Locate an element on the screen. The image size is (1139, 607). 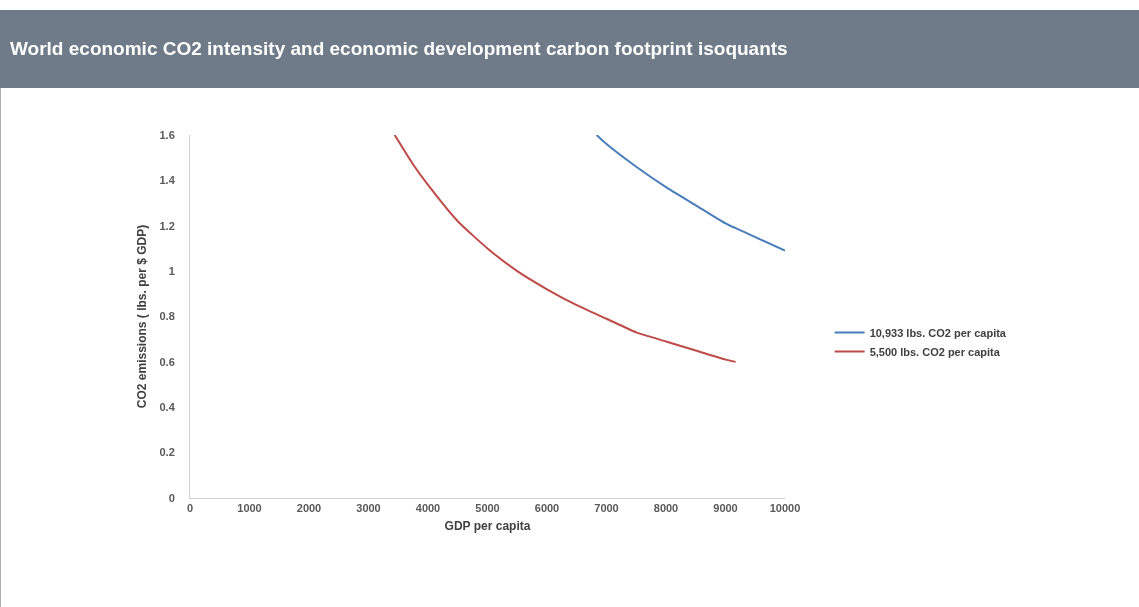
x-tick-label: 7000 is located at coordinates (606, 508).